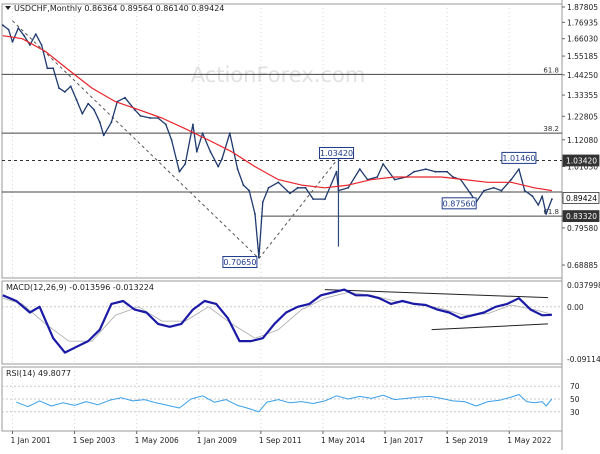 The width and height of the screenshot is (600, 454). What do you see at coordinates (217, 440) in the screenshot?
I see `x-tick-label-3: 1 Jan 2009` at bounding box center [217, 440].